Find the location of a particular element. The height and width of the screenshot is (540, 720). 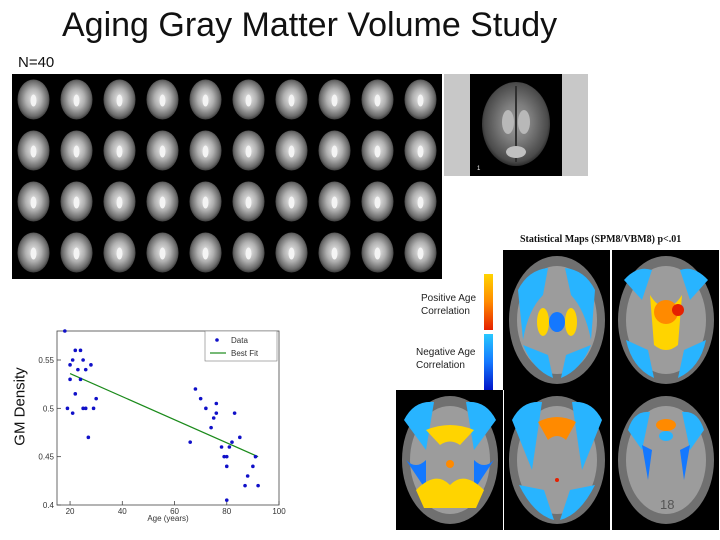

positive-label-line1: Positive Age is located at coordinates (449, 298).